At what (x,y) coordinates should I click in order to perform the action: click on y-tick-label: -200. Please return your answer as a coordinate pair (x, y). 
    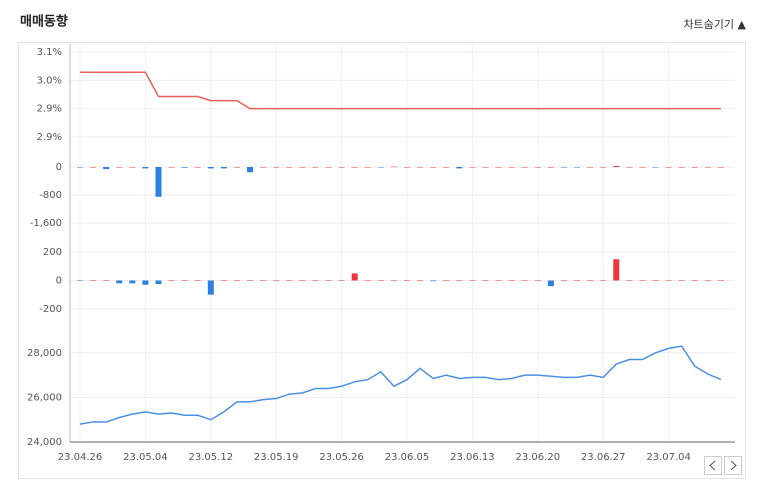
    Looking at the image, I should click on (50, 309).